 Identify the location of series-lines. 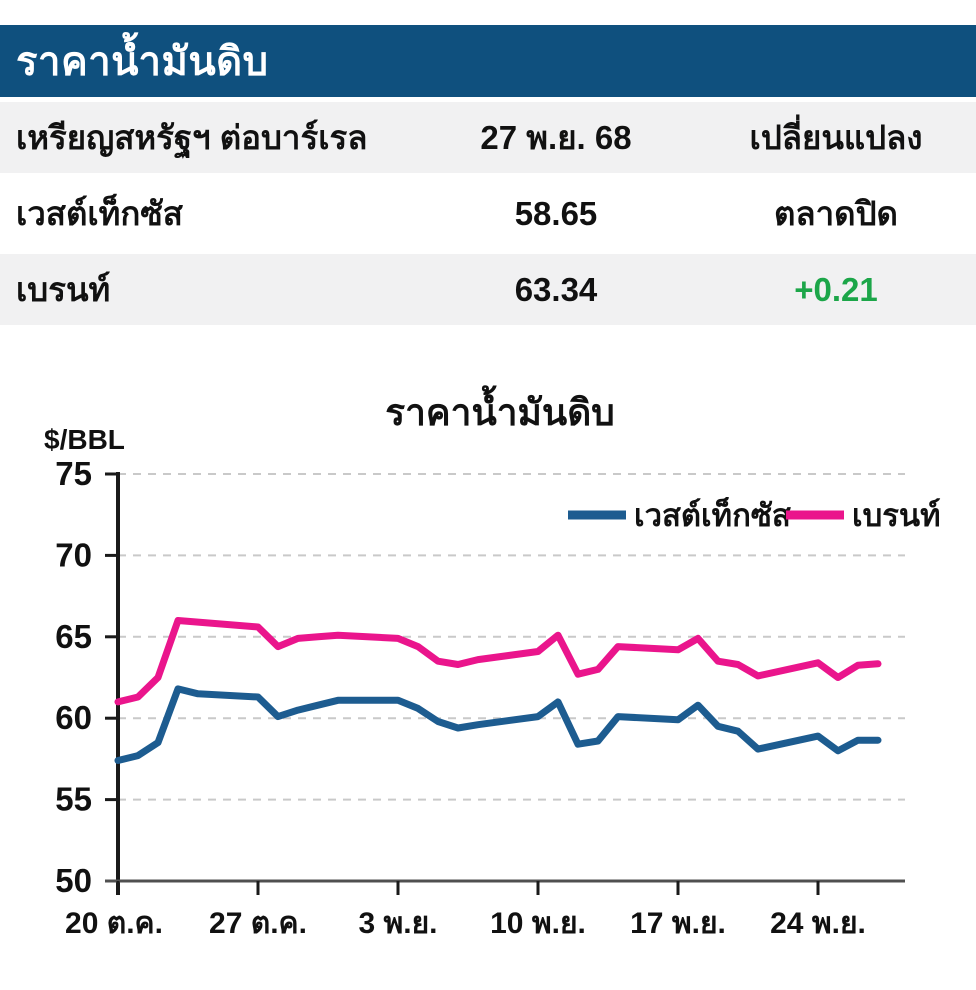
(498, 690).